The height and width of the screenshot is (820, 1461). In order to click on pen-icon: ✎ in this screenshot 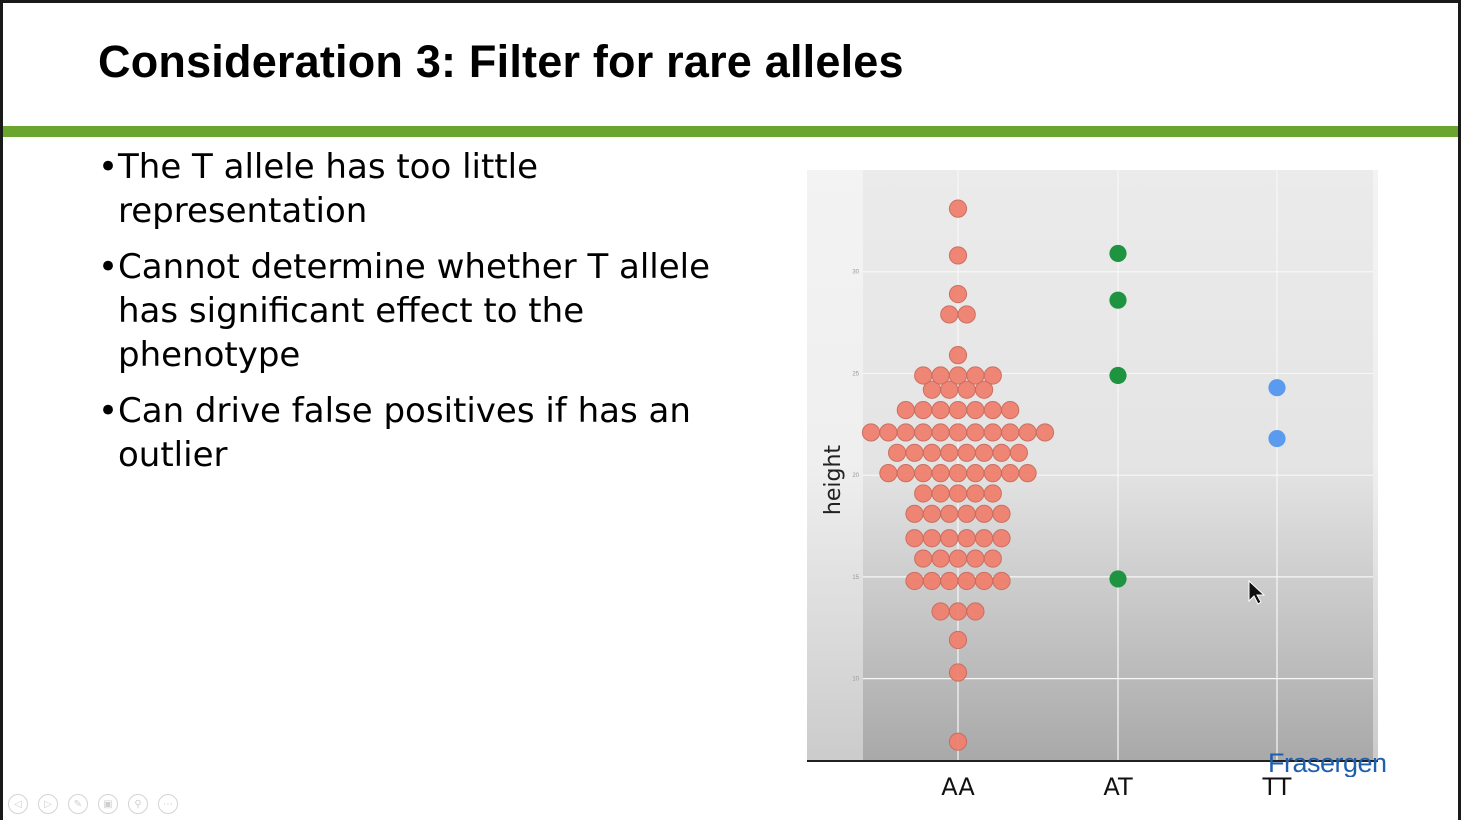, I will do `click(78, 804)`.